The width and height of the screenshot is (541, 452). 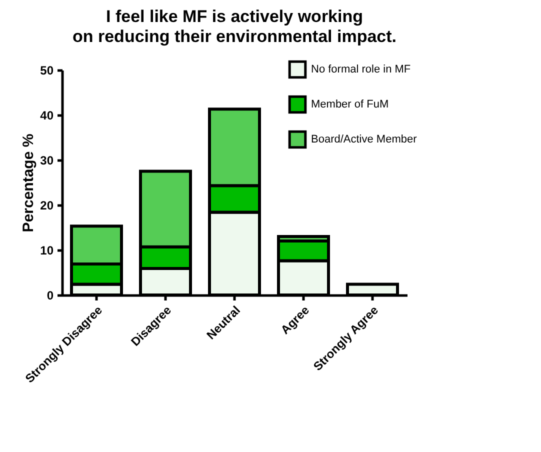 I want to click on y-tick-label: 10, so click(x=47, y=251).